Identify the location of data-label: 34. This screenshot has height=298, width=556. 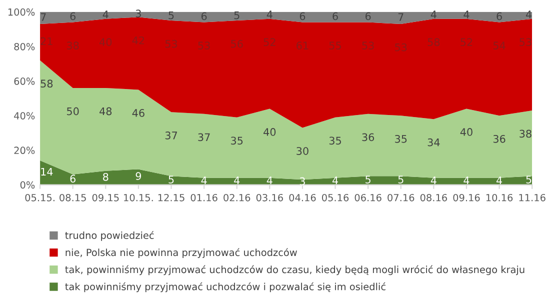
(434, 142).